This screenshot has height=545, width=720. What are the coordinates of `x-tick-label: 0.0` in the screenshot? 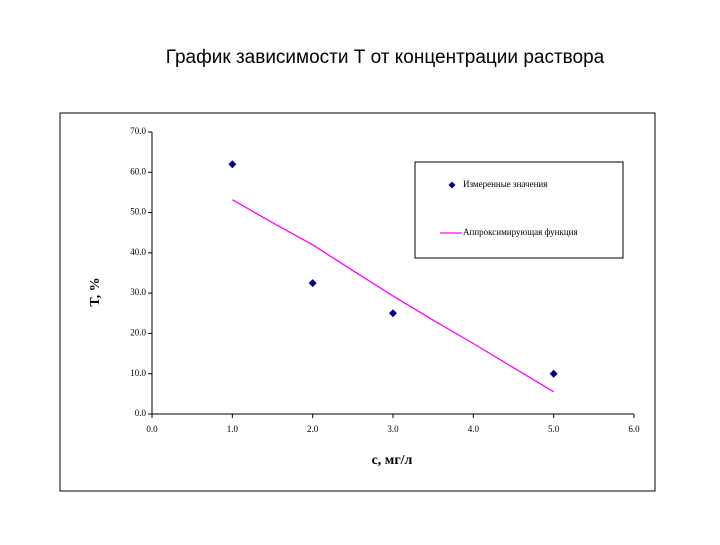 It's located at (152, 429).